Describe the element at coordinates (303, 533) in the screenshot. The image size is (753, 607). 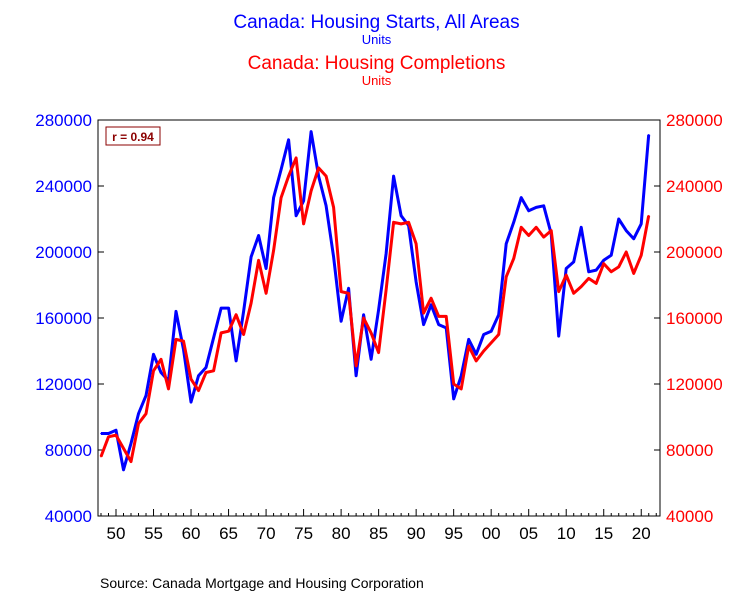
I see `x-tick-label: 75` at that location.